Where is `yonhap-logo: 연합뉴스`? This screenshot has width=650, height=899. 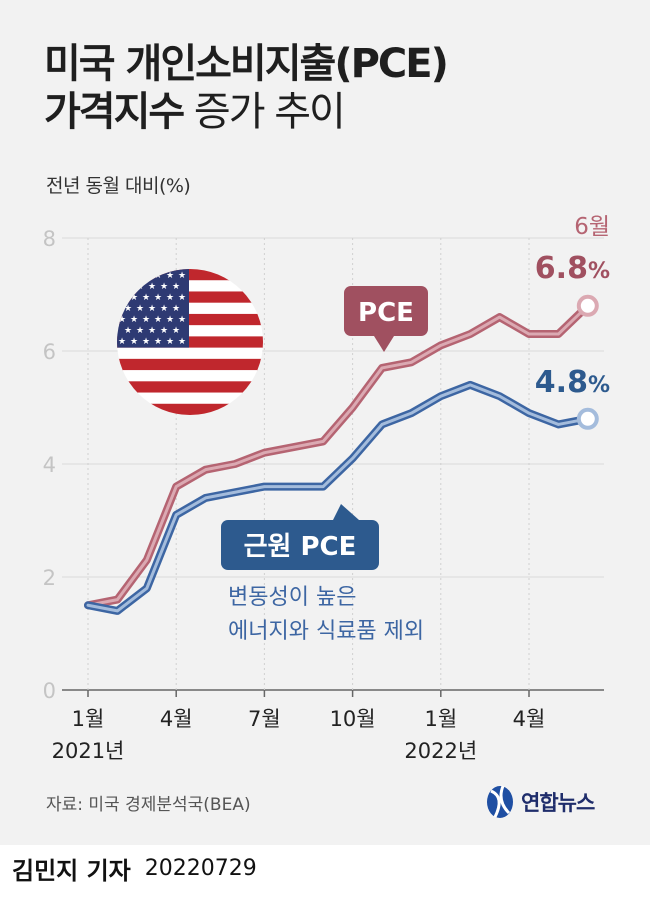 yonhap-logo: 연합뉴스 is located at coordinates (539, 802).